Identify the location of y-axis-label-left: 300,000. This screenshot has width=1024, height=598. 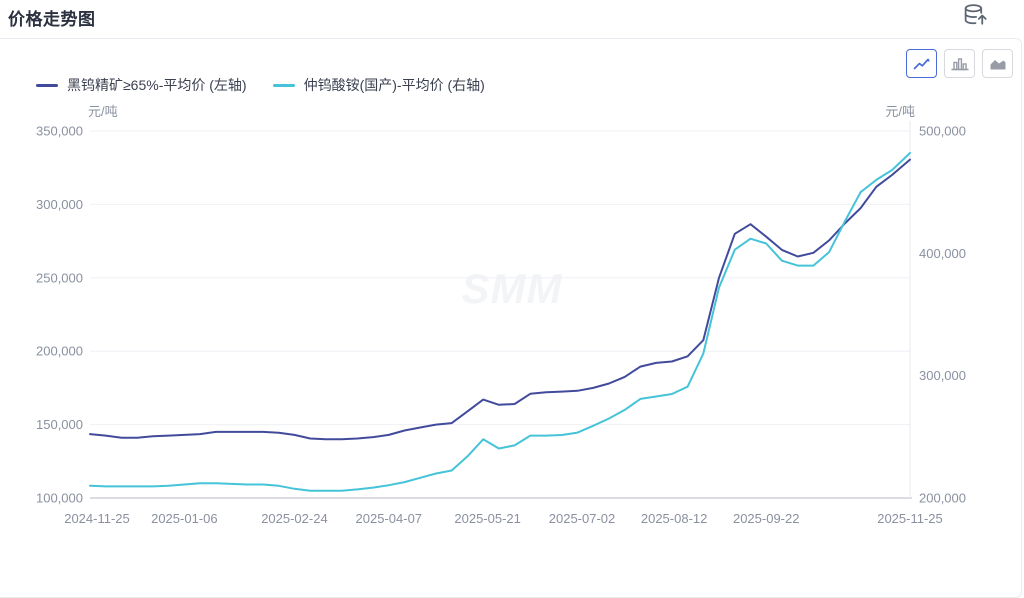
(59, 204).